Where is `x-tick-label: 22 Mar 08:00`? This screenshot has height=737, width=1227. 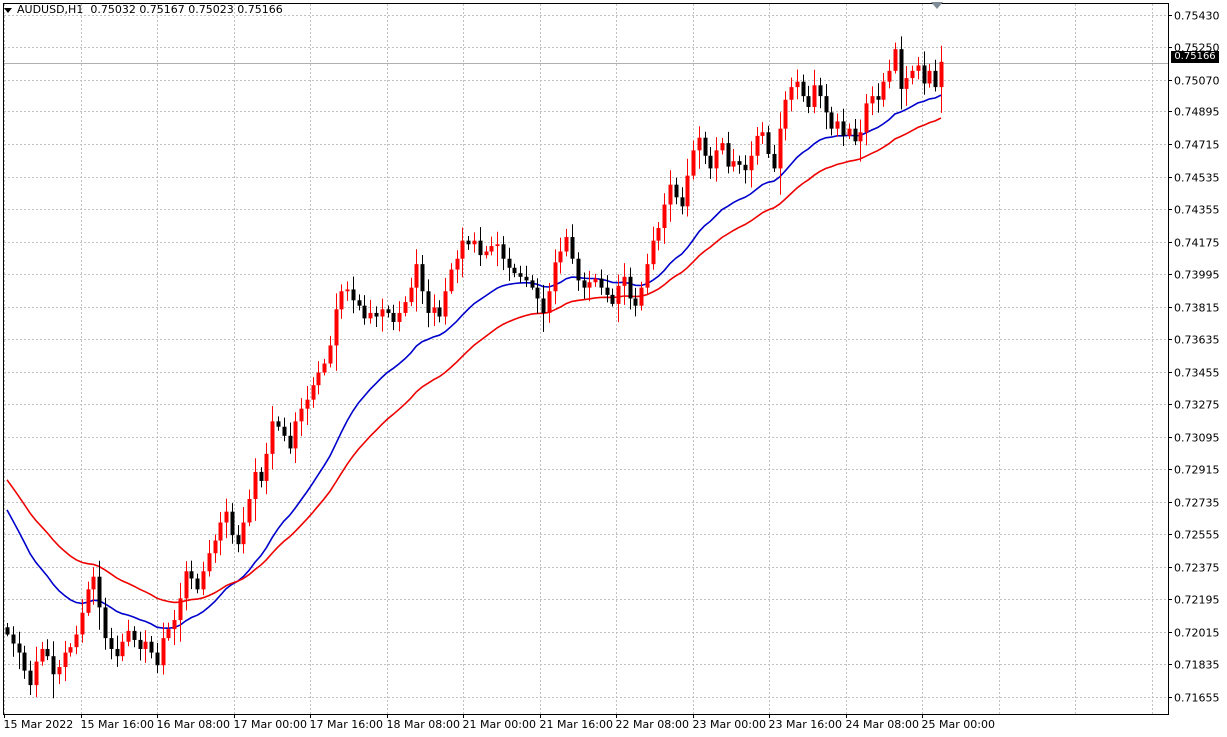
x-tick-label: 22 Mar 08:00 is located at coordinates (652, 724).